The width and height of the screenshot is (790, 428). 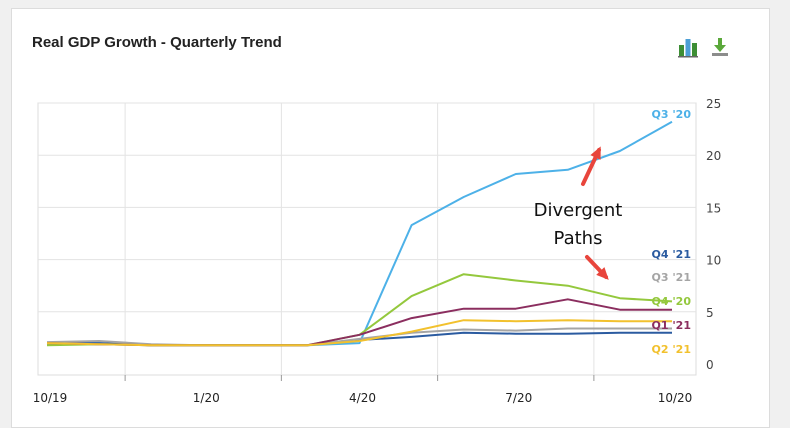 I want to click on y-tick-label: 25, so click(x=713, y=104).